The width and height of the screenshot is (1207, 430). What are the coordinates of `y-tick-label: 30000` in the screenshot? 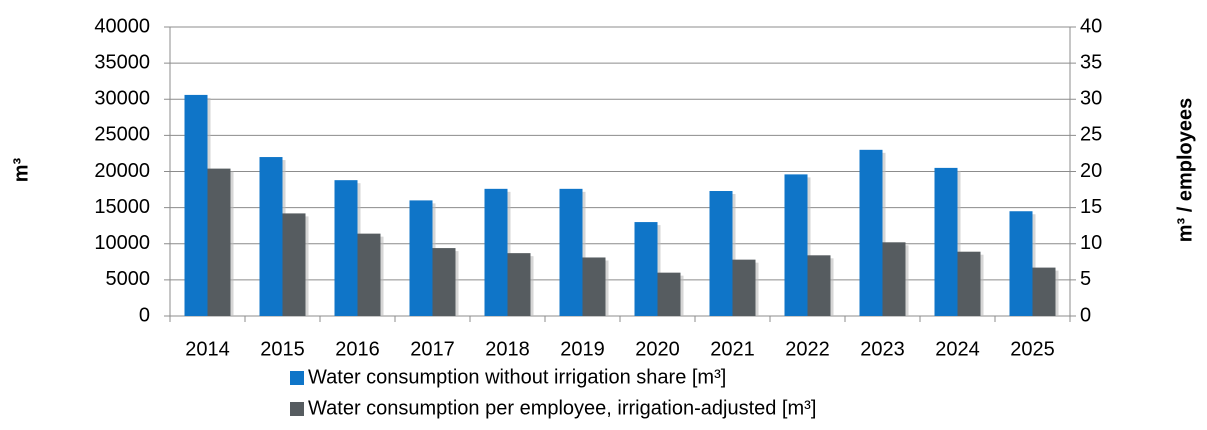 It's located at (122, 99).